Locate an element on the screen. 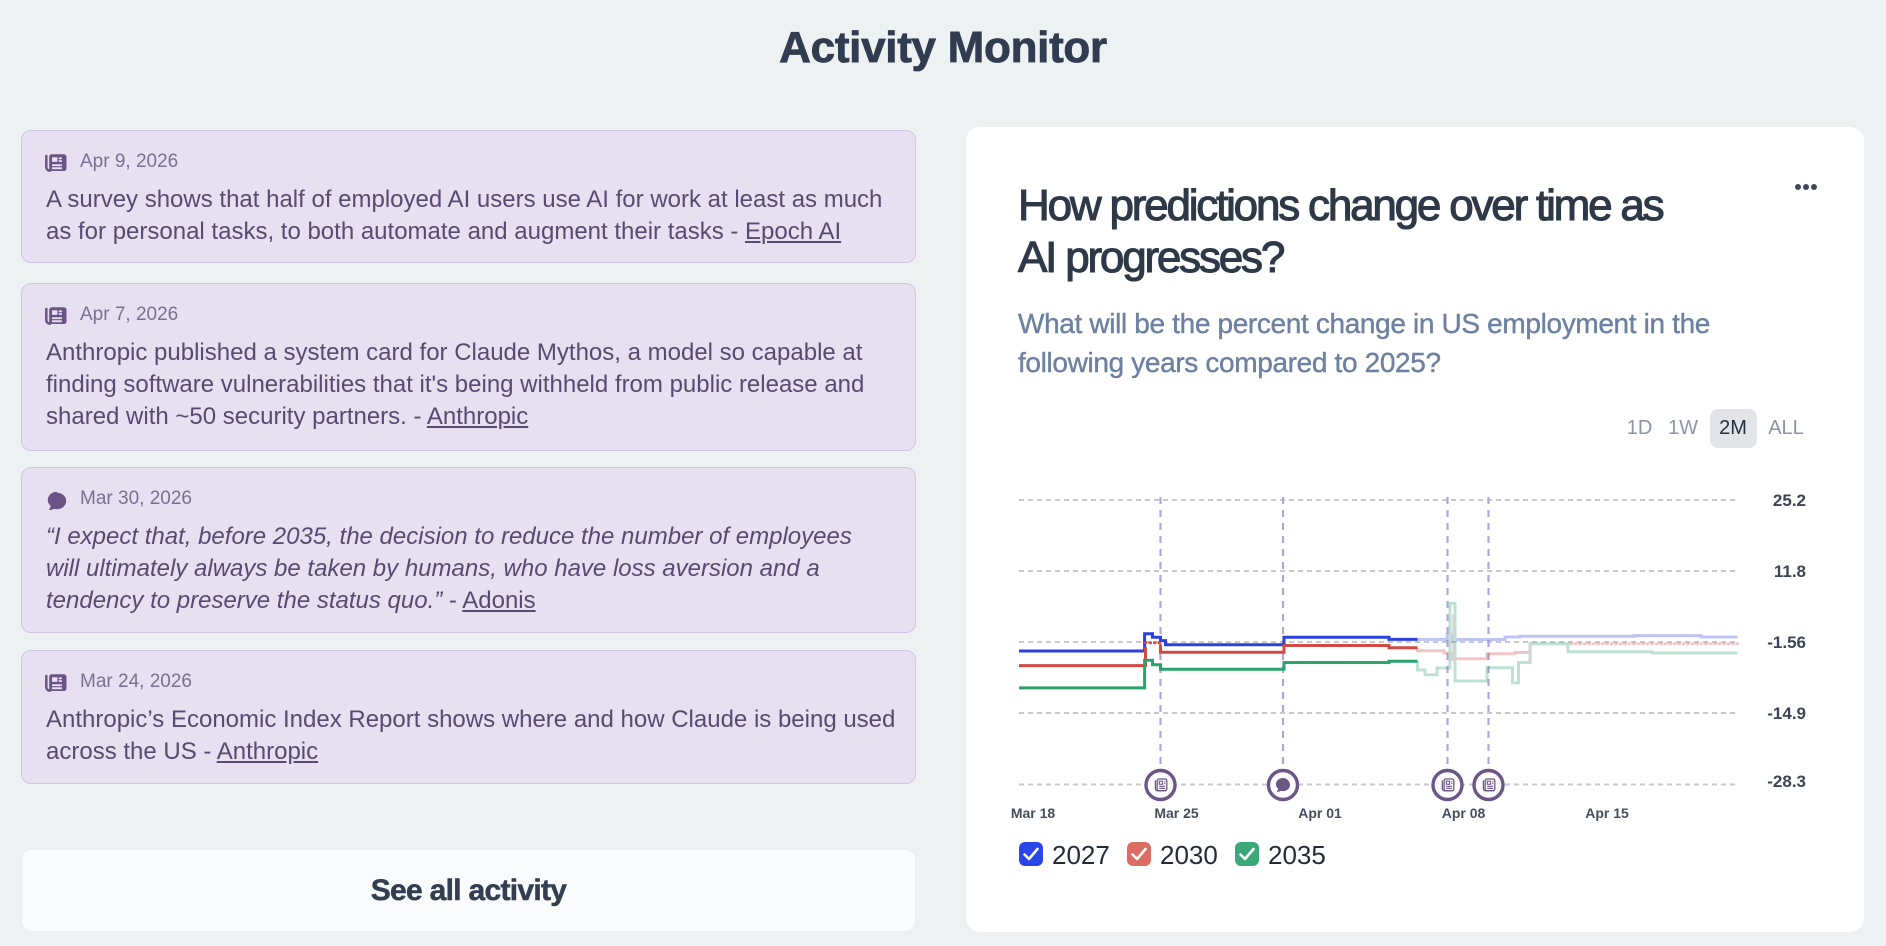 The height and width of the screenshot is (946, 1886). svg-text: Apr 01 is located at coordinates (1320, 813).